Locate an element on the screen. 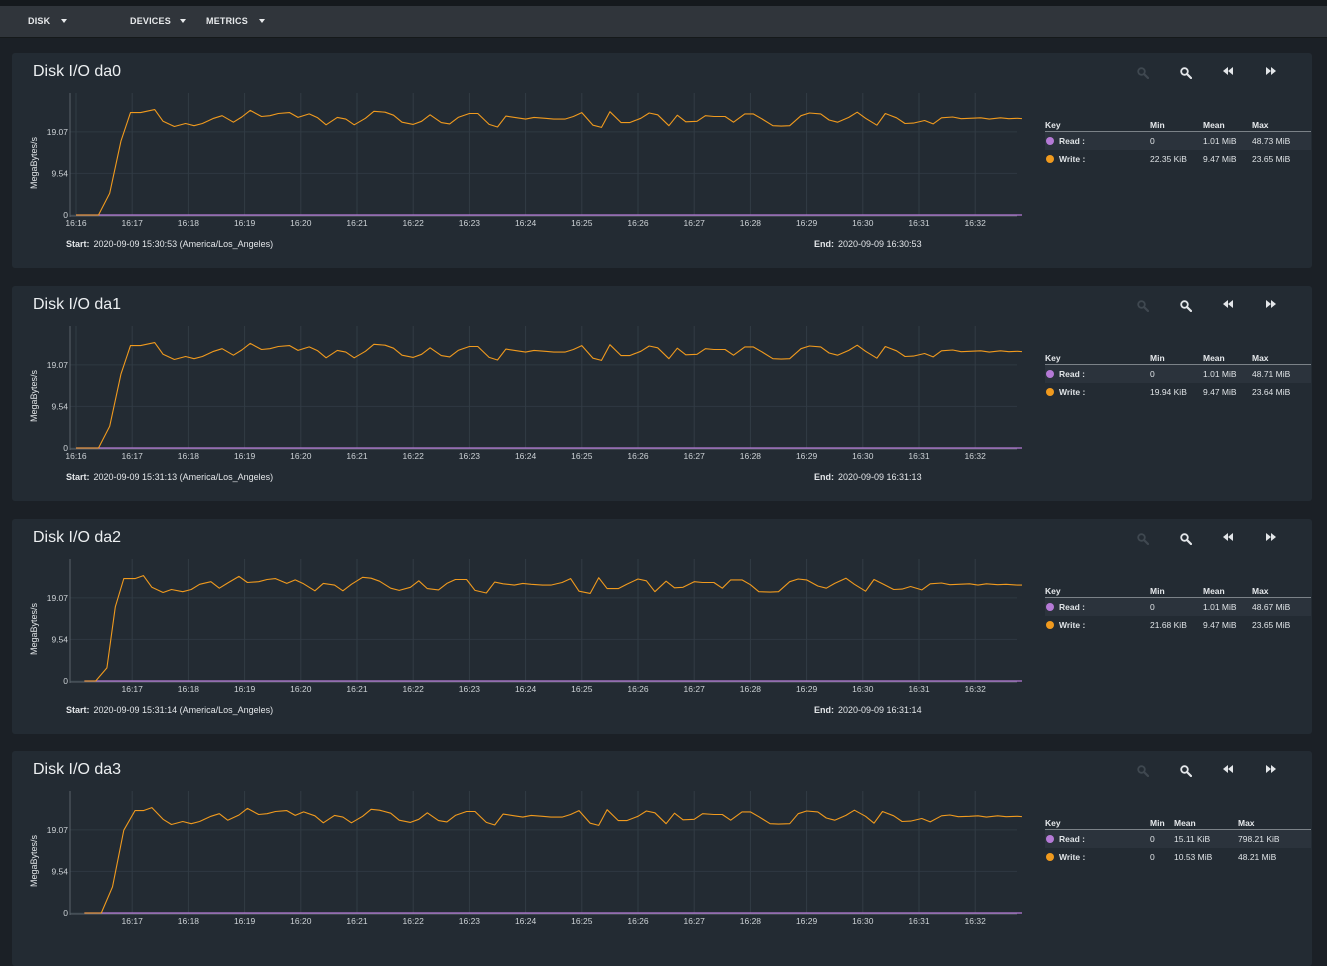 This screenshot has width=1327, height=966. x-tick-label: 16:25 is located at coordinates (582, 223).